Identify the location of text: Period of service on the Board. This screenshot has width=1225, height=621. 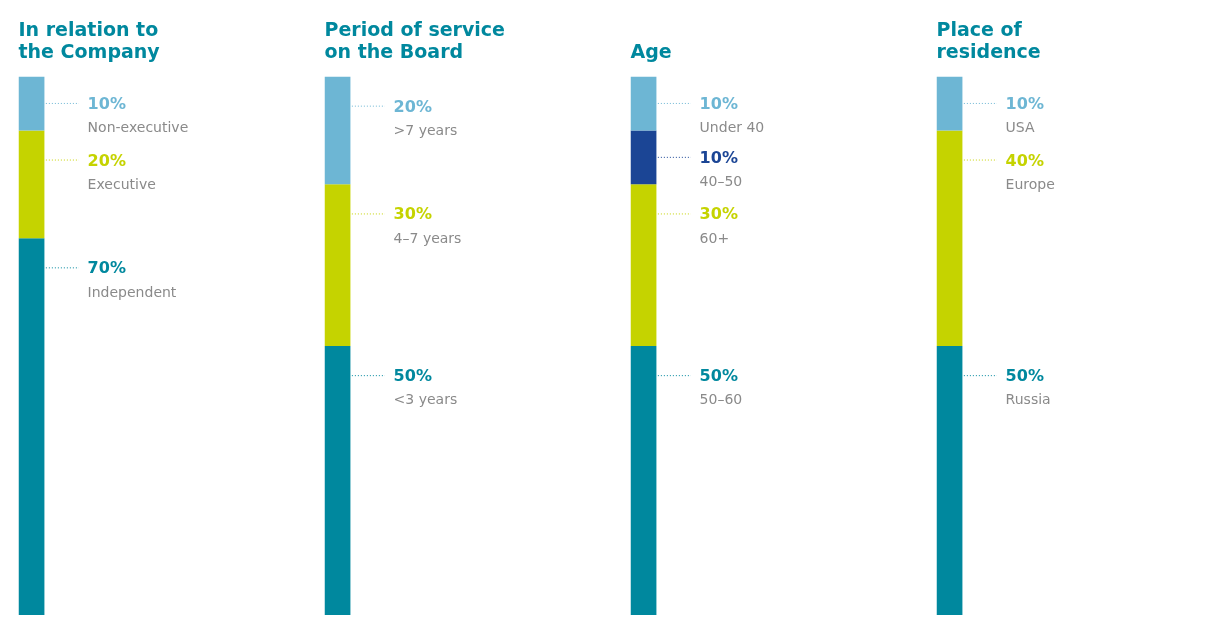
(415, 39).